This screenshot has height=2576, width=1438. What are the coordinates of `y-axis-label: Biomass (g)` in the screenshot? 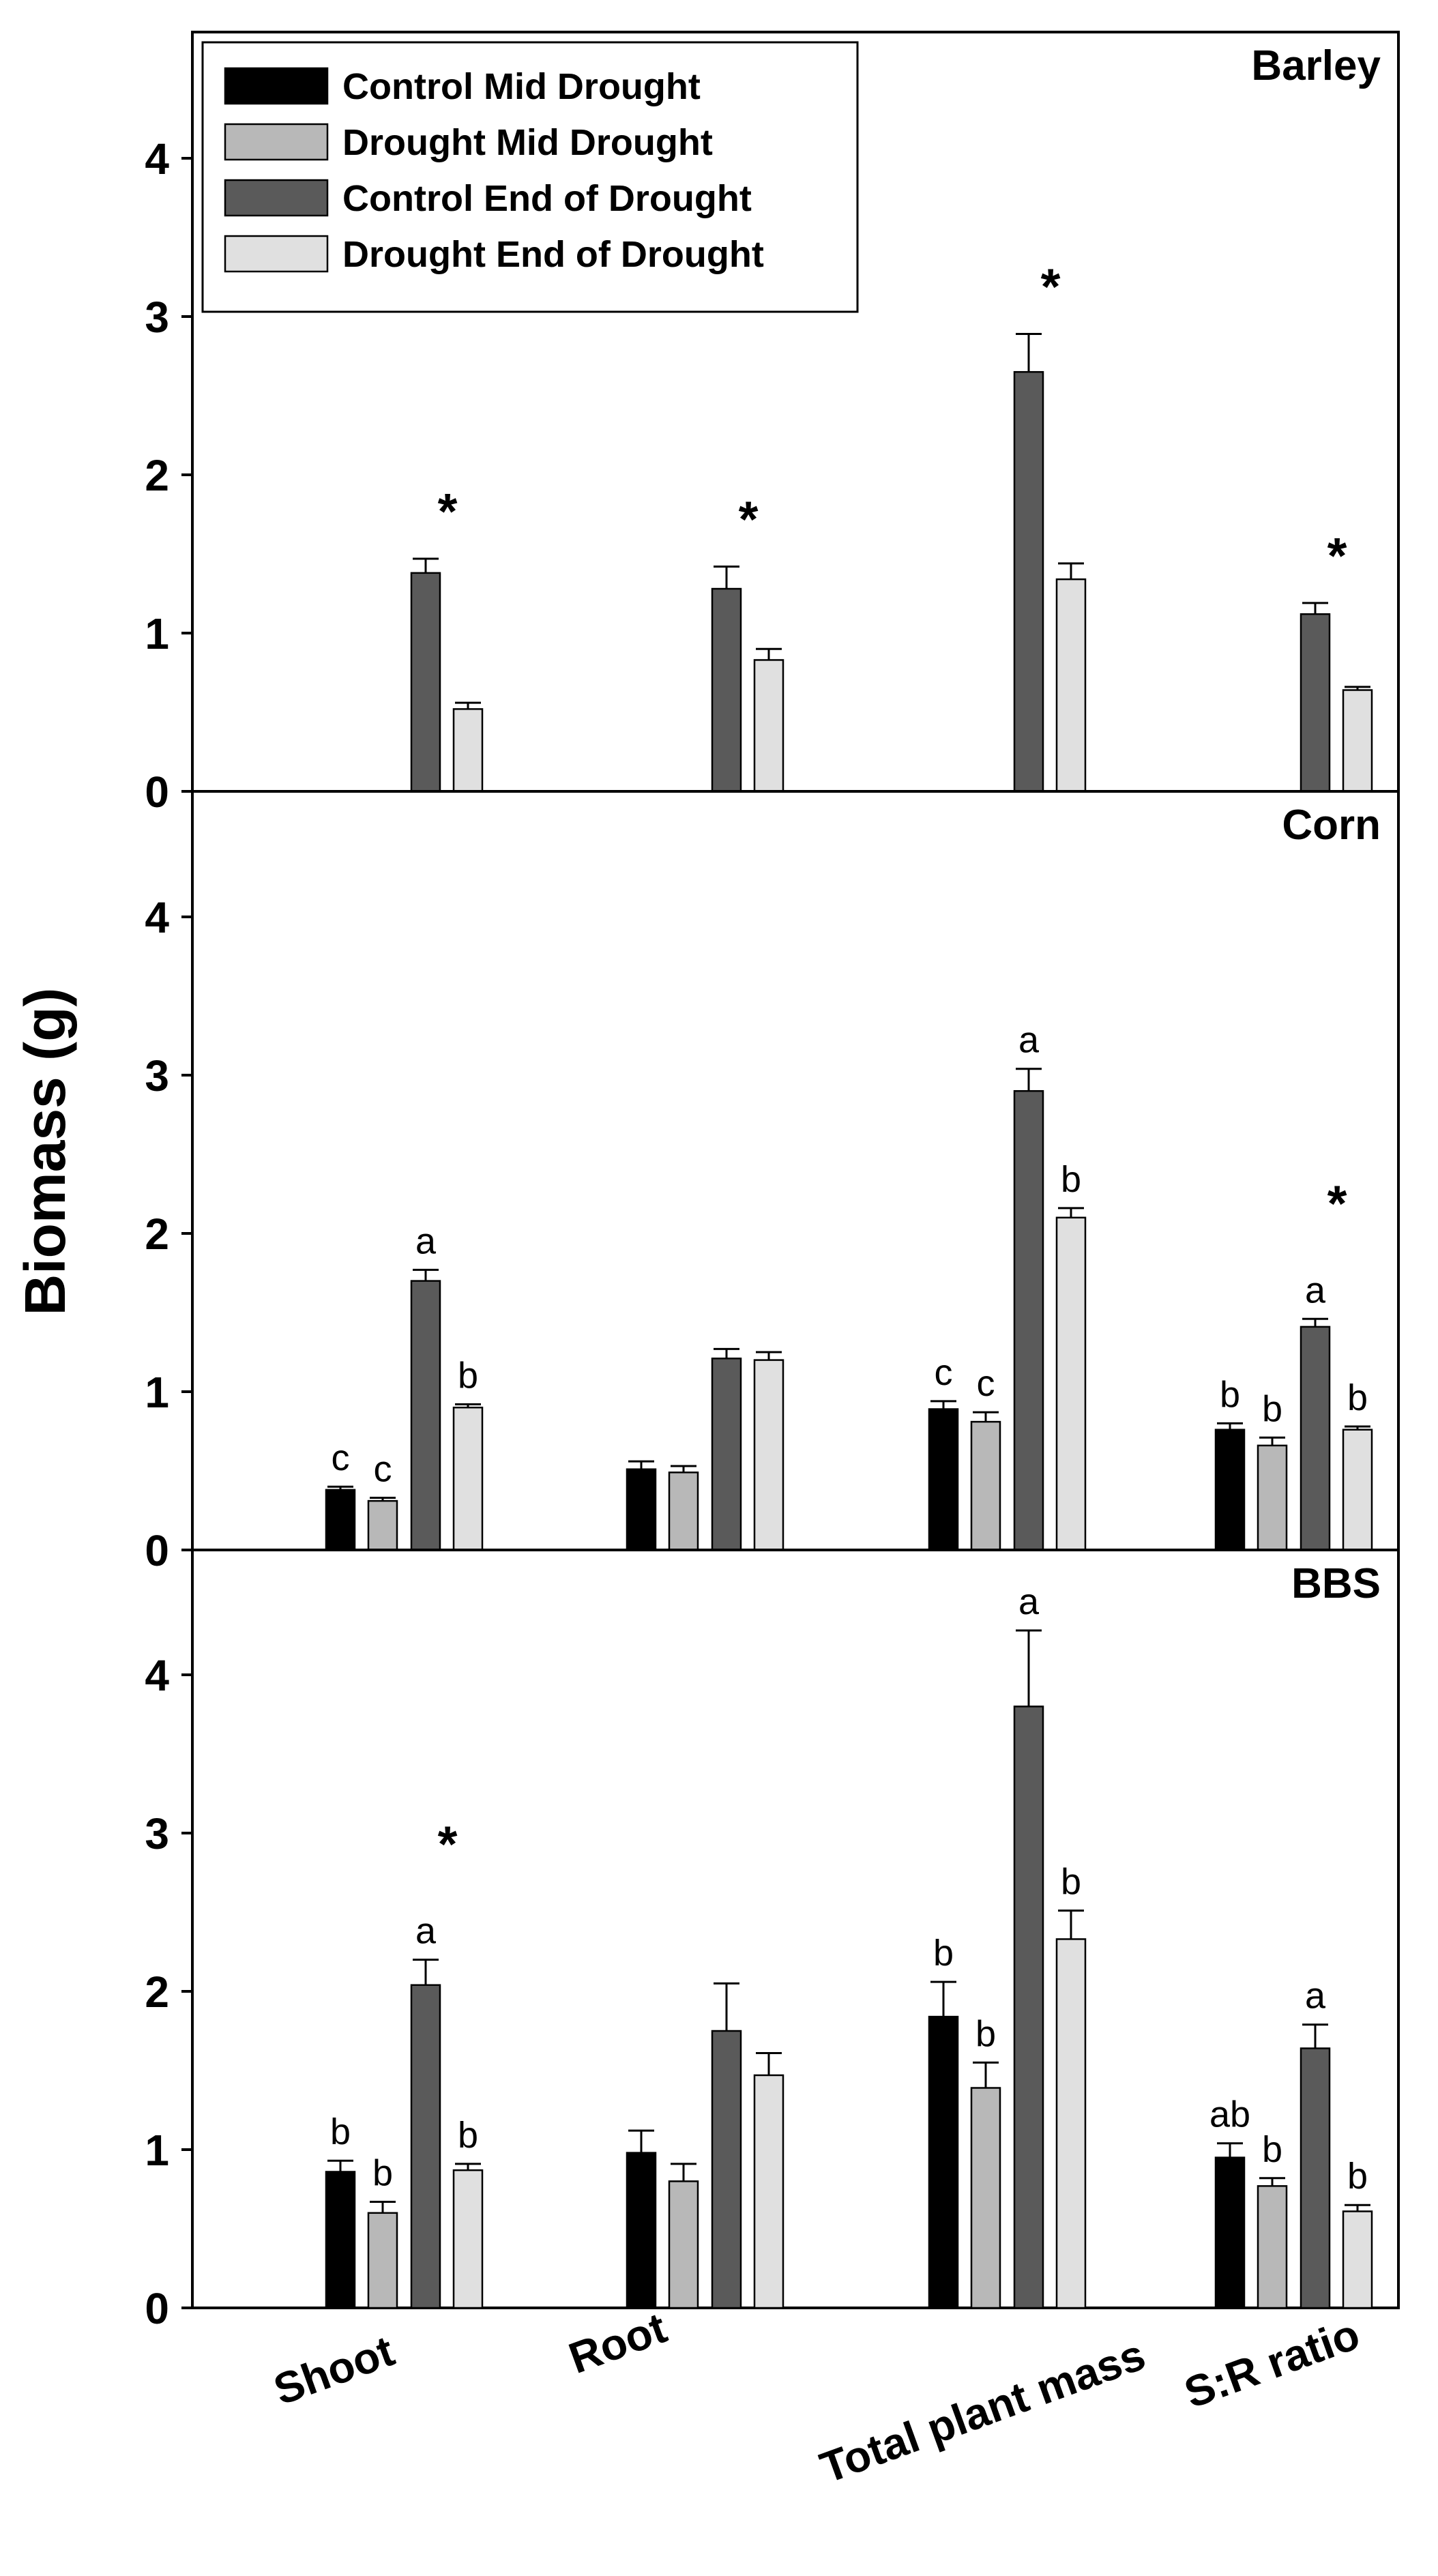 It's located at (45, 1152).